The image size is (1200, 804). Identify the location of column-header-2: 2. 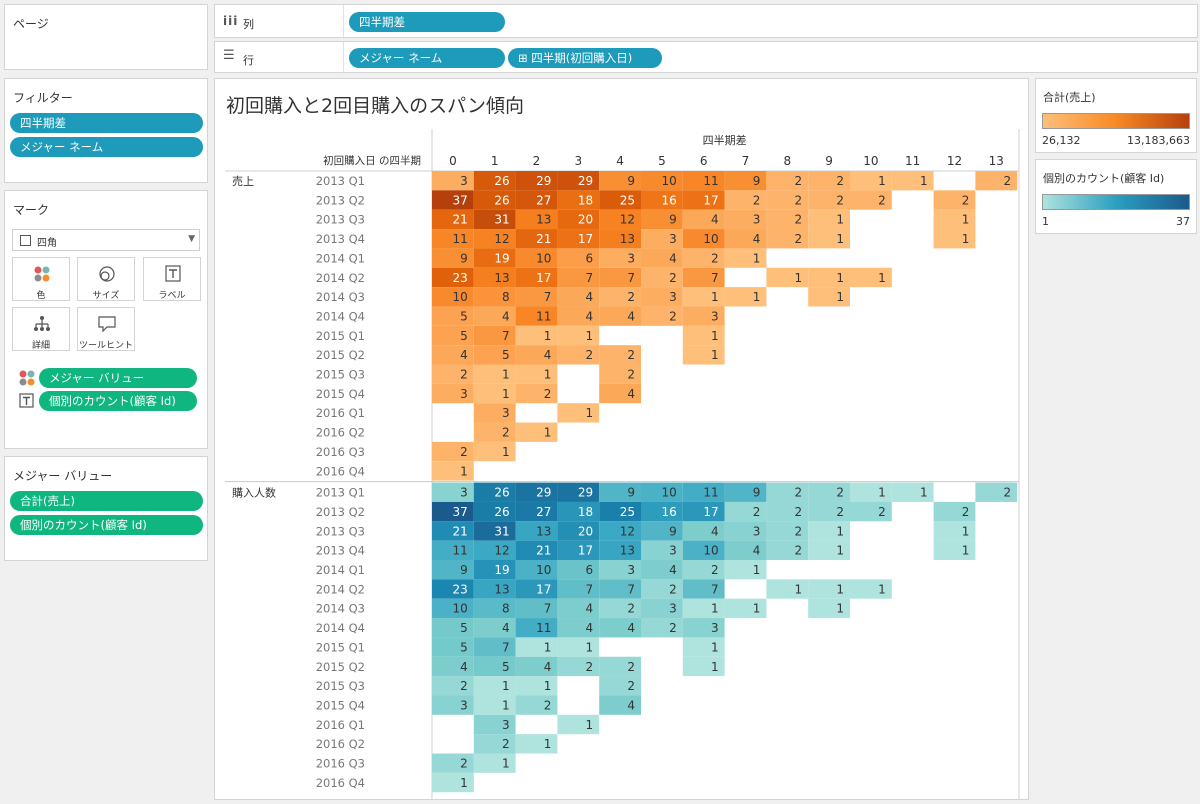
(537, 161).